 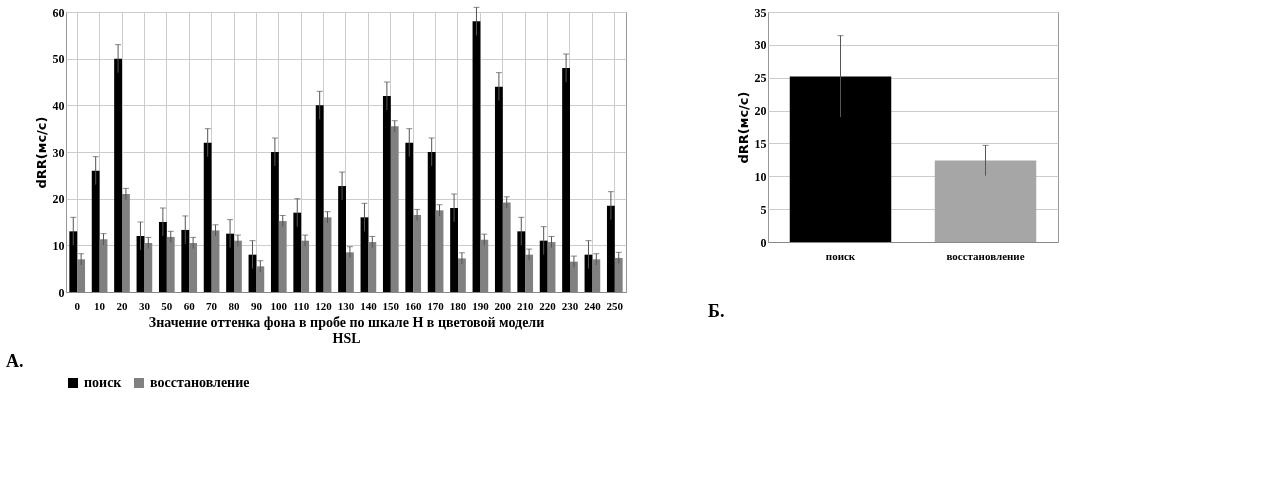 What do you see at coordinates (458, 305) in the screenshot?
I see `x-tick-label: 180` at bounding box center [458, 305].